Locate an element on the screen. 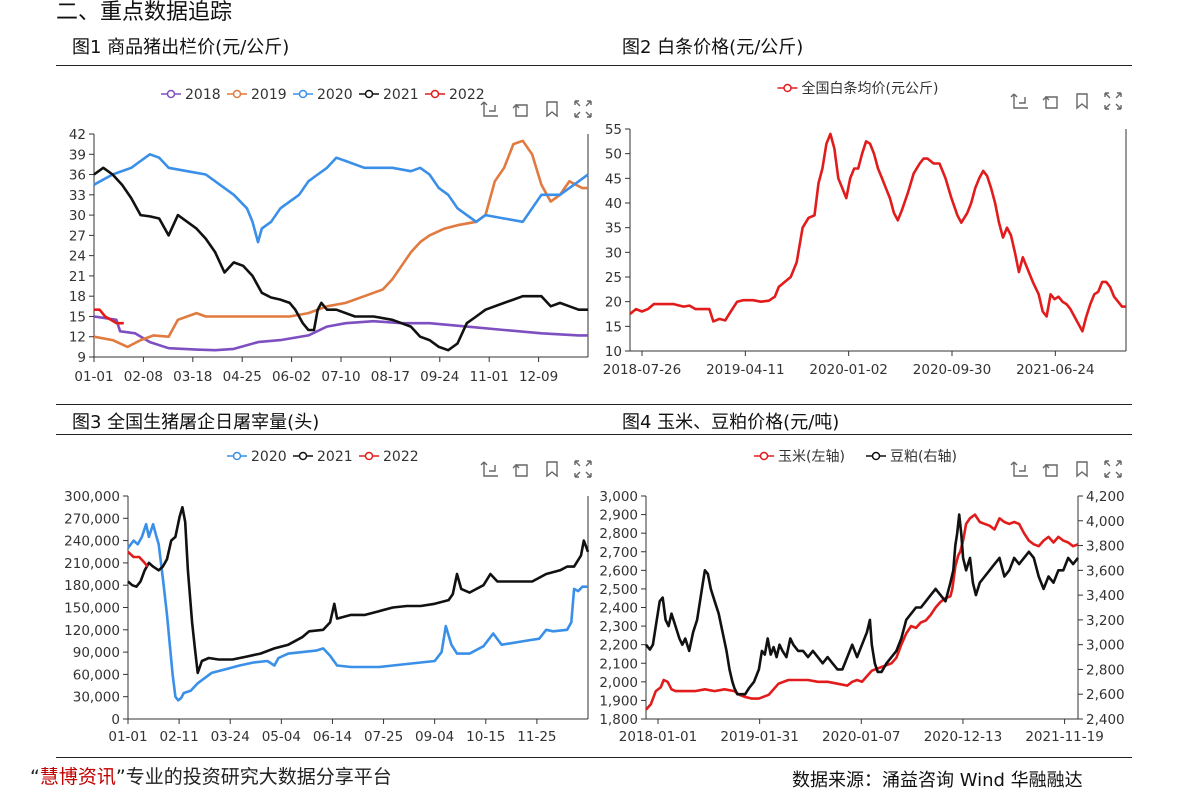 This screenshot has height=801, width=1190. legend-label: 2019 is located at coordinates (269, 95).